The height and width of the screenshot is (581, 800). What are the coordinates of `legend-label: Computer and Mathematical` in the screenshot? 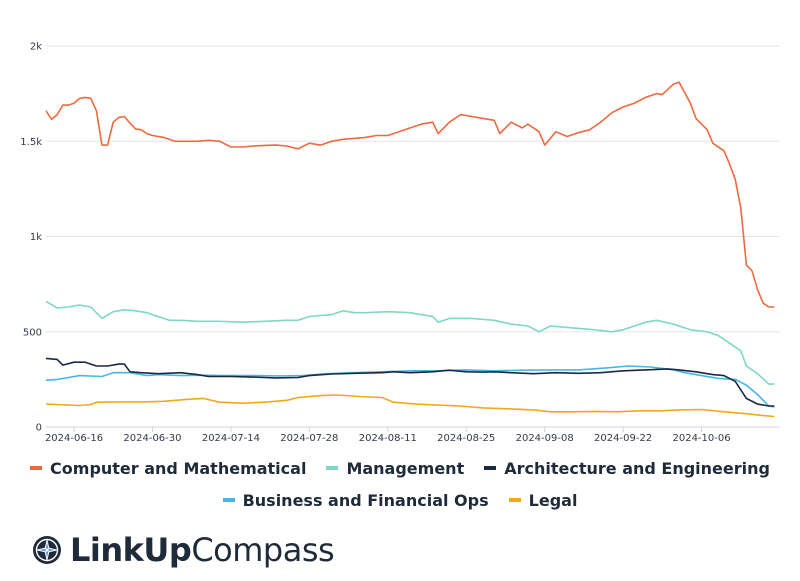 It's located at (178, 468).